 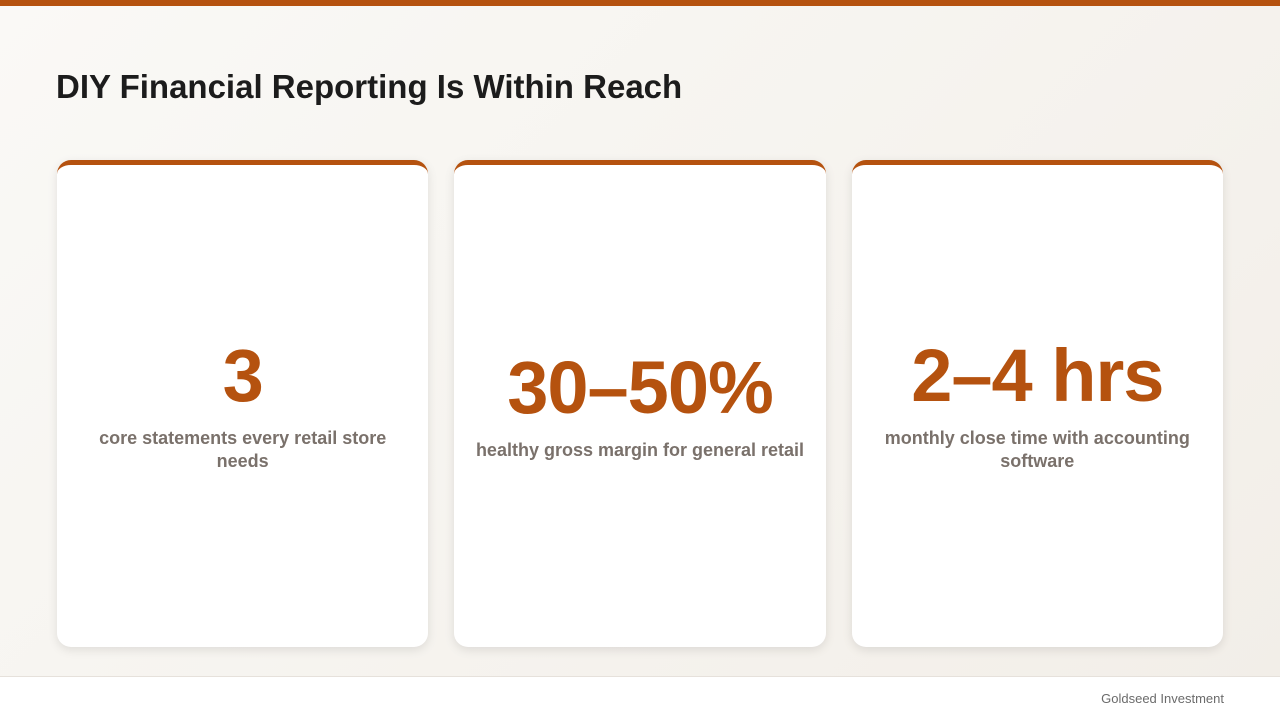 What do you see at coordinates (369, 86) in the screenshot?
I see `slide-title: DIY Financial Reporting Is Within Reach` at bounding box center [369, 86].